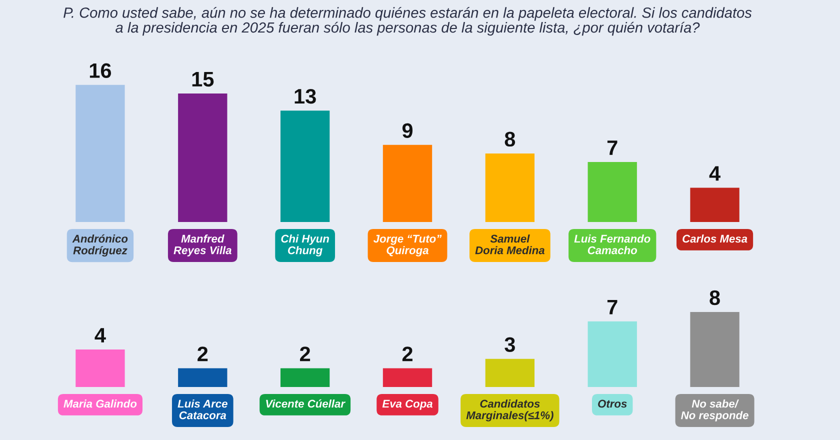 The width and height of the screenshot is (840, 440). Describe the element at coordinates (100, 404) in the screenshot. I see `x-tick-label: Maria Galindo` at that location.